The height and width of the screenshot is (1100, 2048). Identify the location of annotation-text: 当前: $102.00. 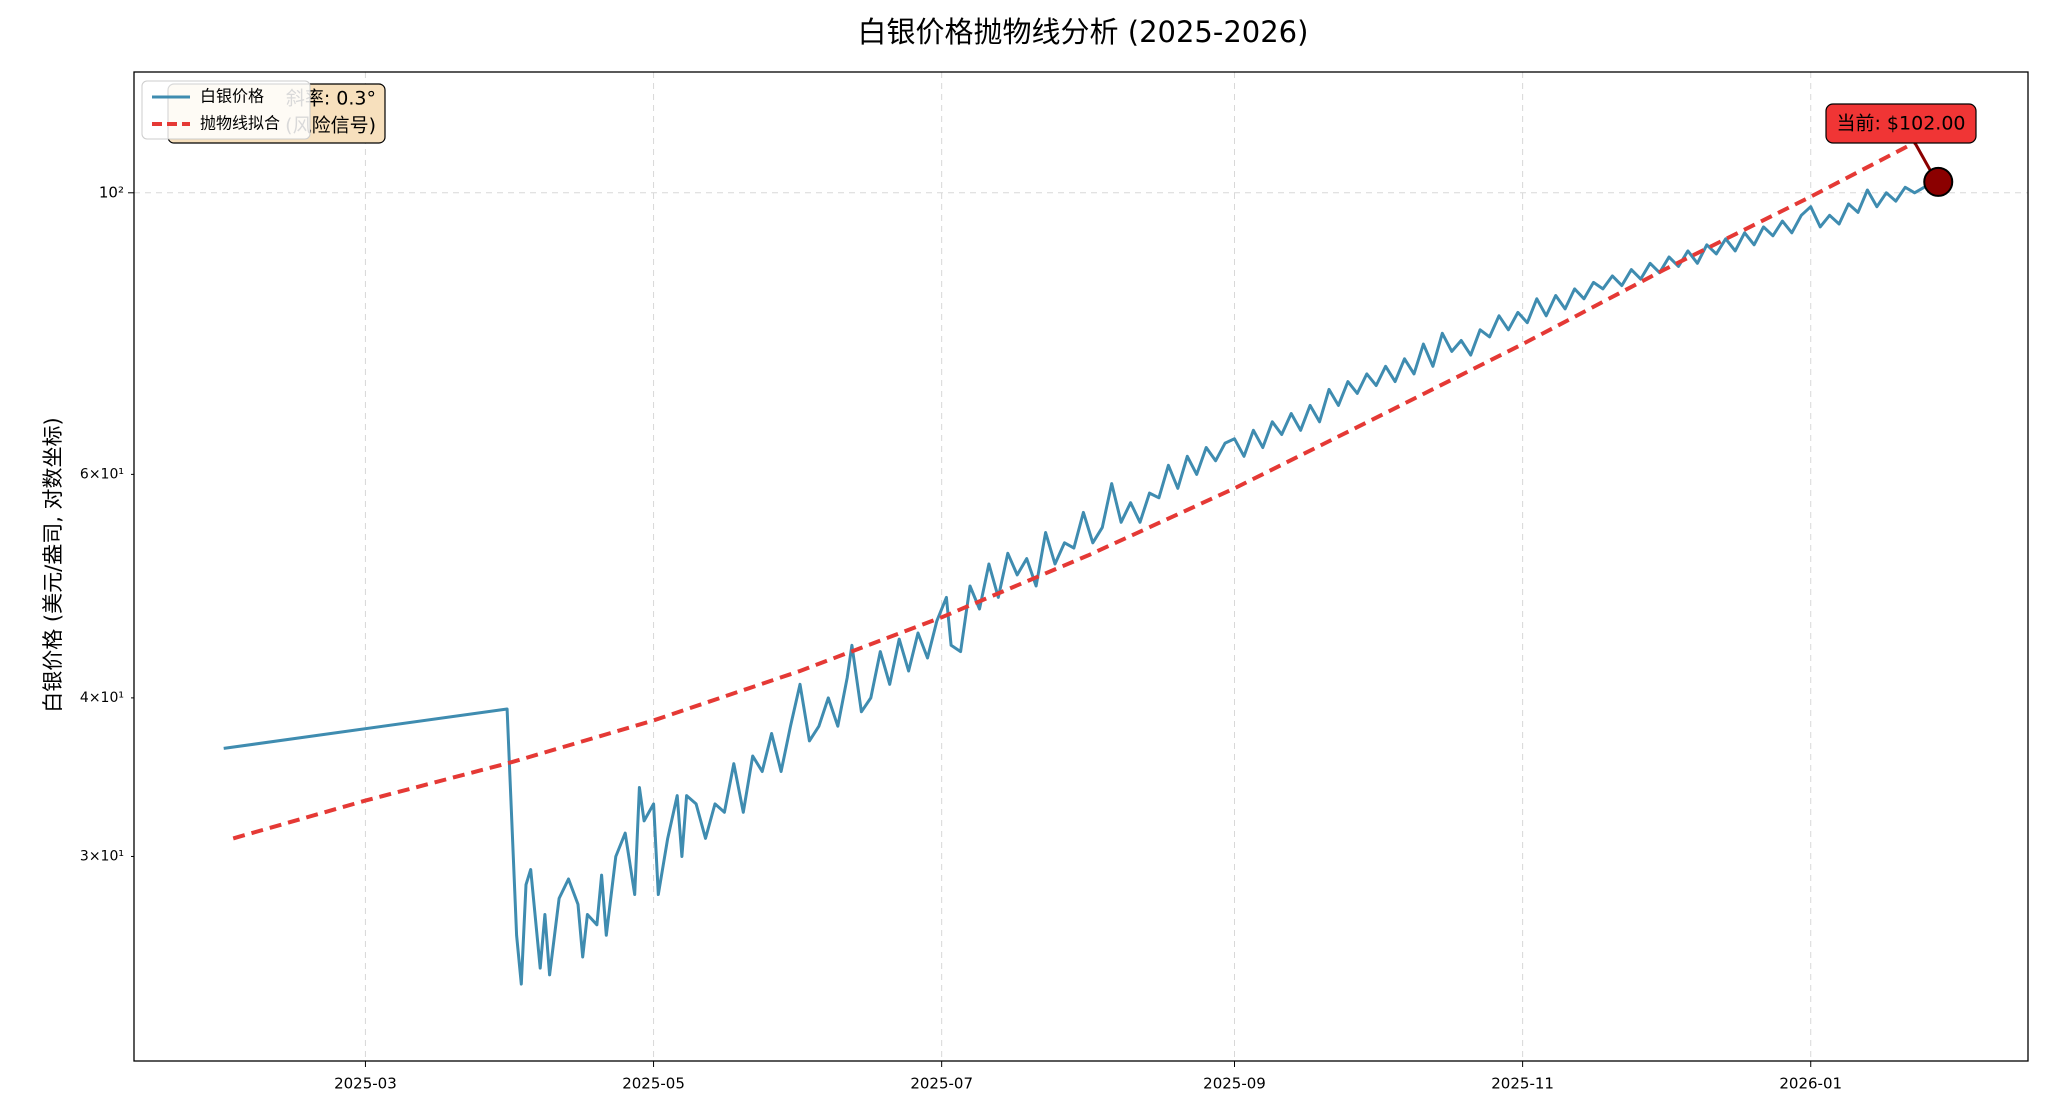
(1900, 124).